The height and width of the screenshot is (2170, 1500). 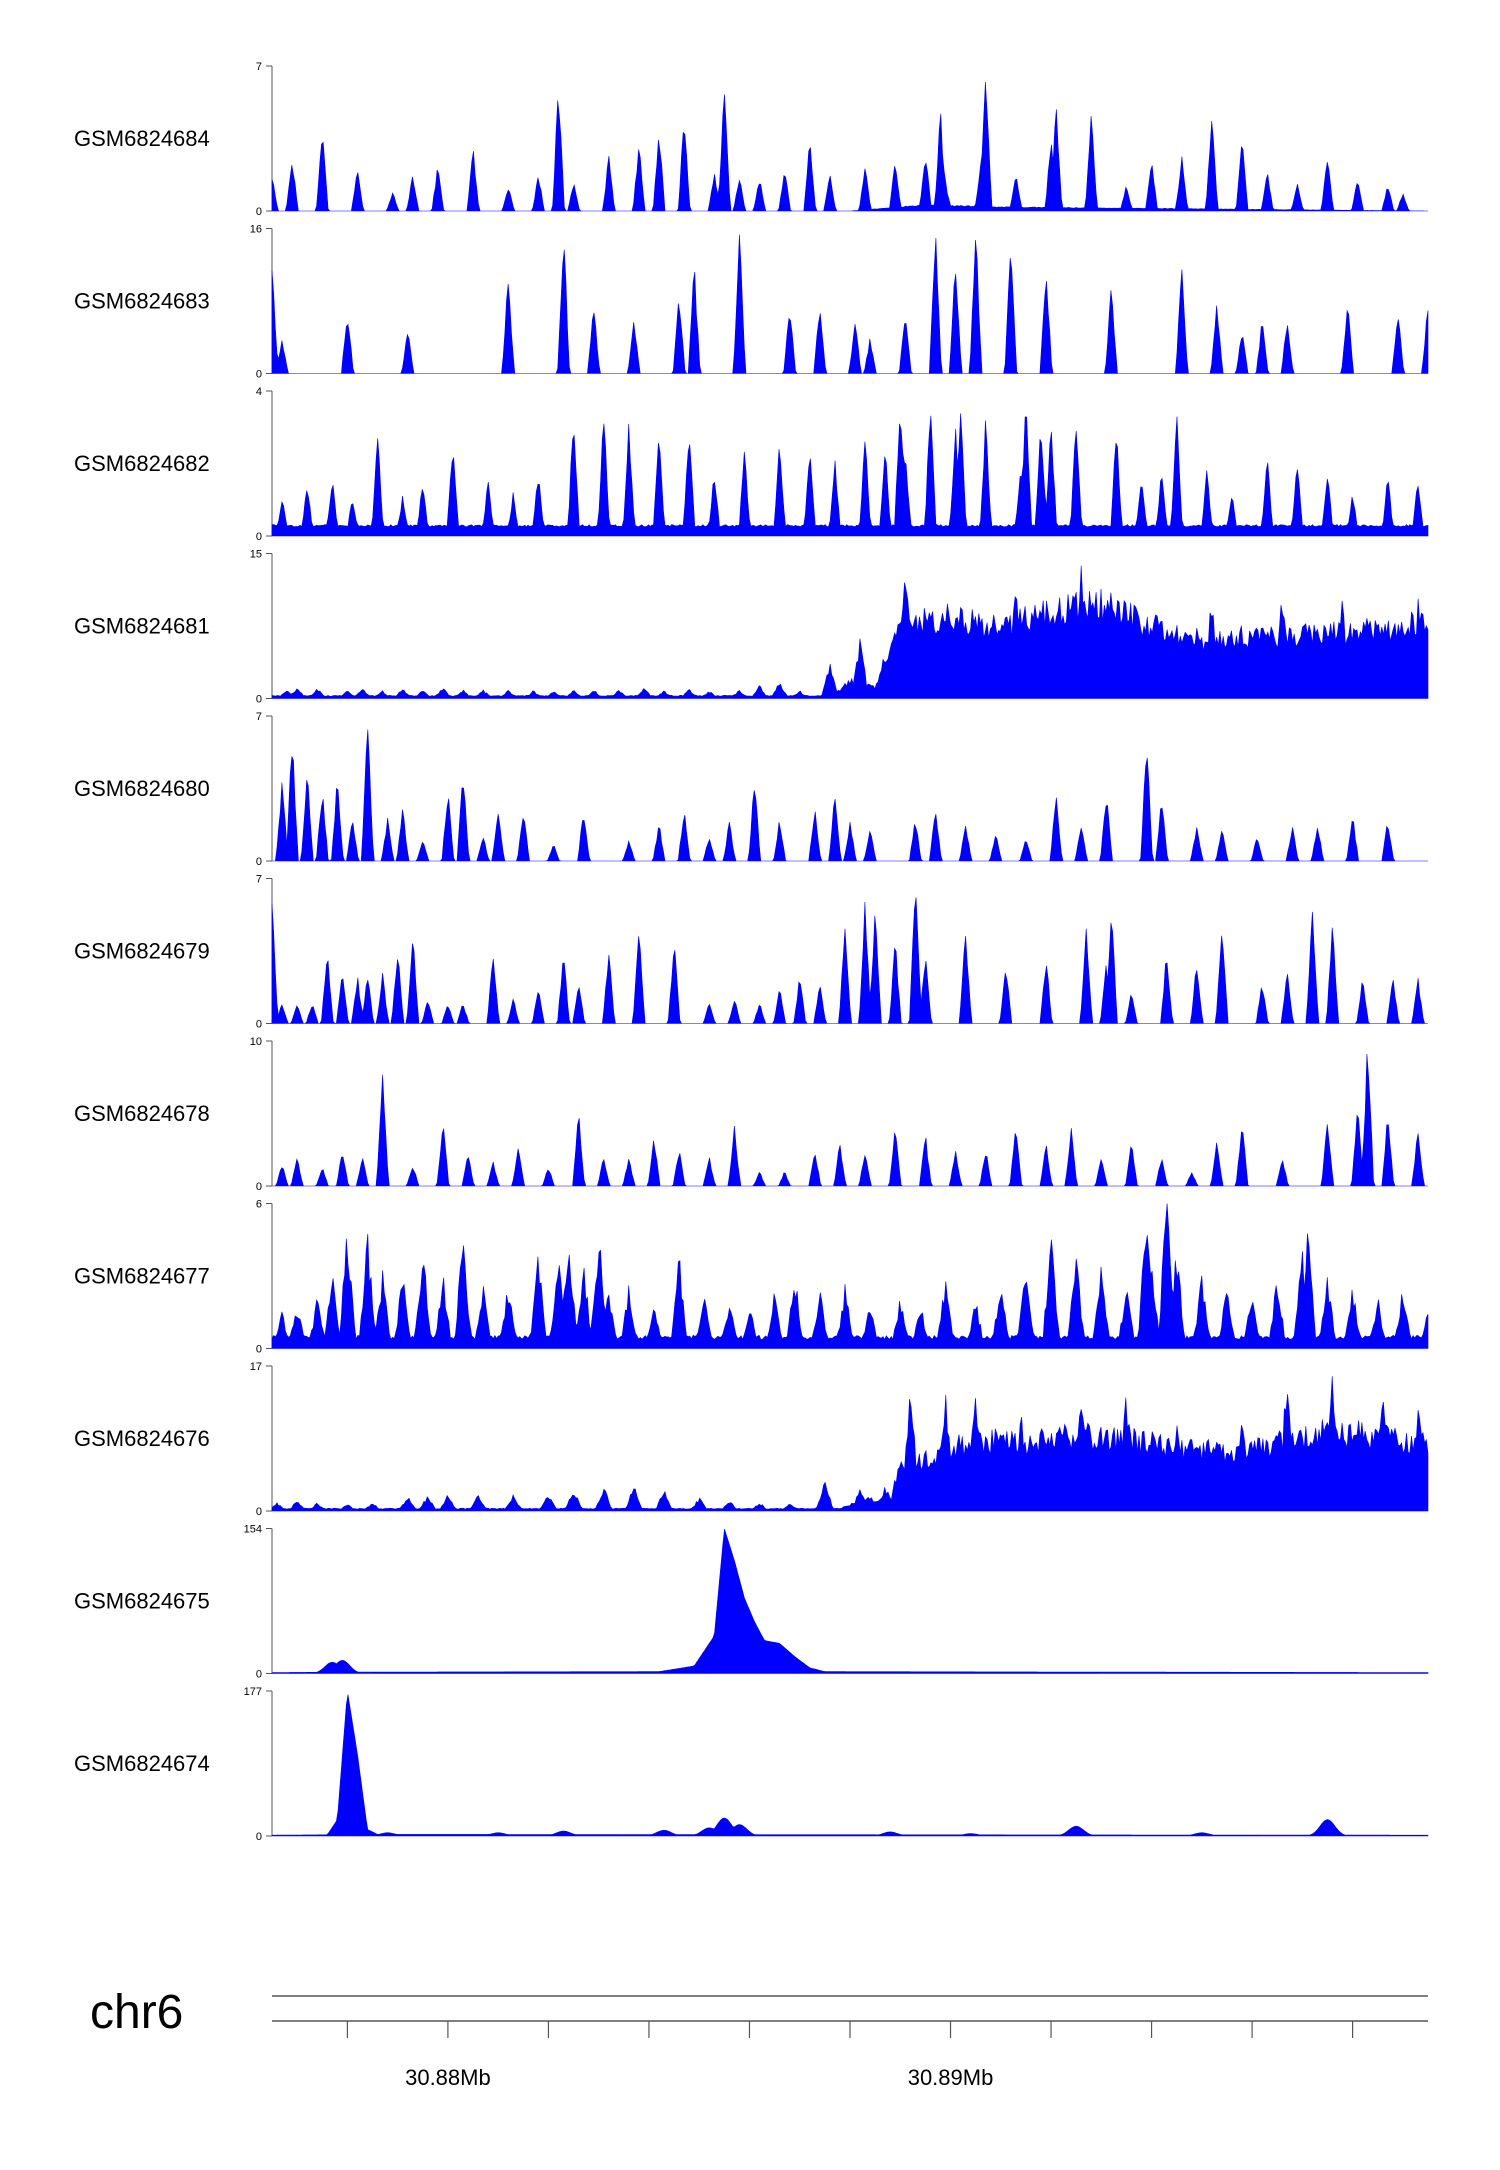 I want to click on genome-axis-tick-label: 30.88Mb, so click(x=448, y=2077).